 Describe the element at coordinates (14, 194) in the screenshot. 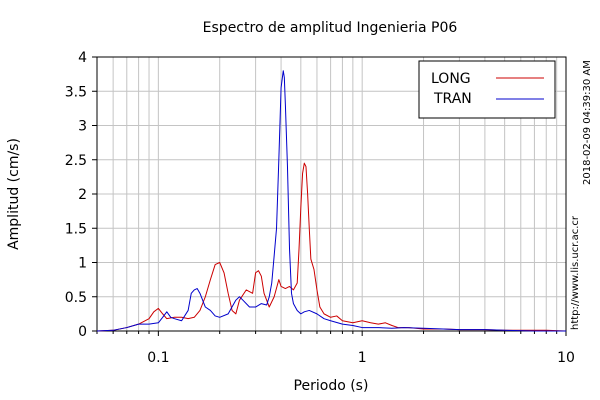

I see `y-axis-label: Amplitud (cm/s)` at that location.